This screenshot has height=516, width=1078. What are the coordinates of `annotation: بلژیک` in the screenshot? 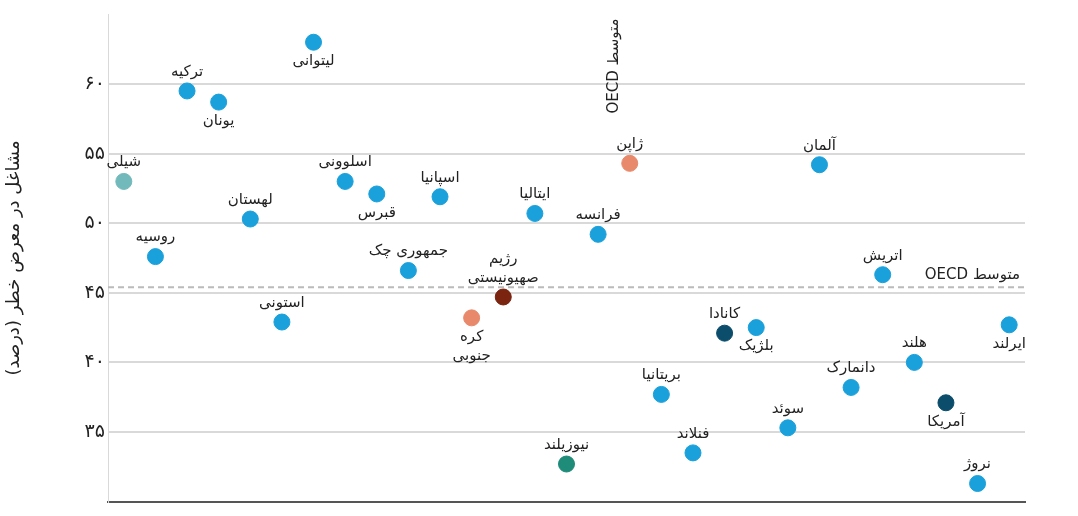 It's located at (756, 345).